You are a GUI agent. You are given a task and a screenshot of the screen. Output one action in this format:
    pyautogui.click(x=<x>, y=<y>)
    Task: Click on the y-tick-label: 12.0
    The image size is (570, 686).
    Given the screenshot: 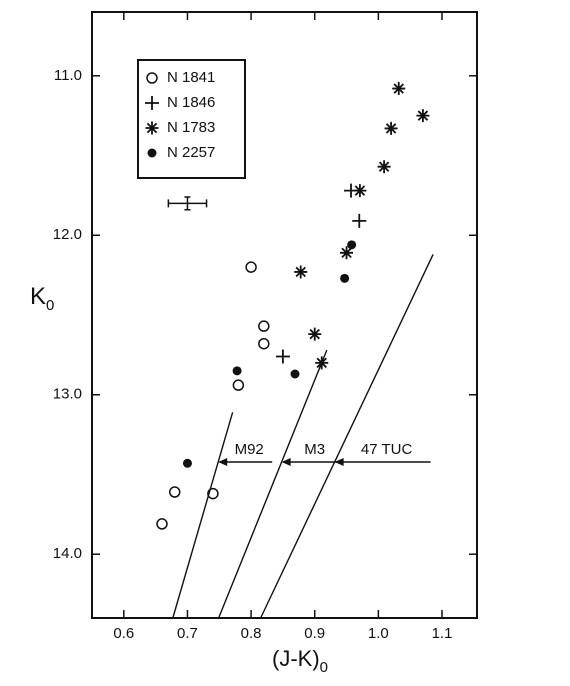 What is the action you would take?
    pyautogui.click(x=67, y=234)
    